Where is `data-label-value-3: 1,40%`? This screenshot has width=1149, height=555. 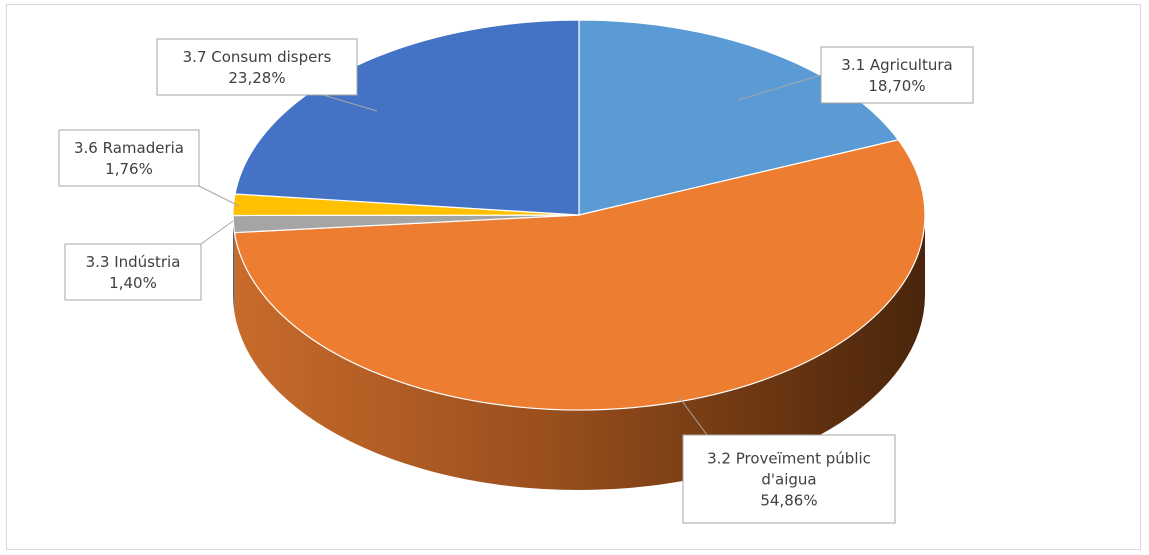 data-label-value-3: 1,40% is located at coordinates (133, 283).